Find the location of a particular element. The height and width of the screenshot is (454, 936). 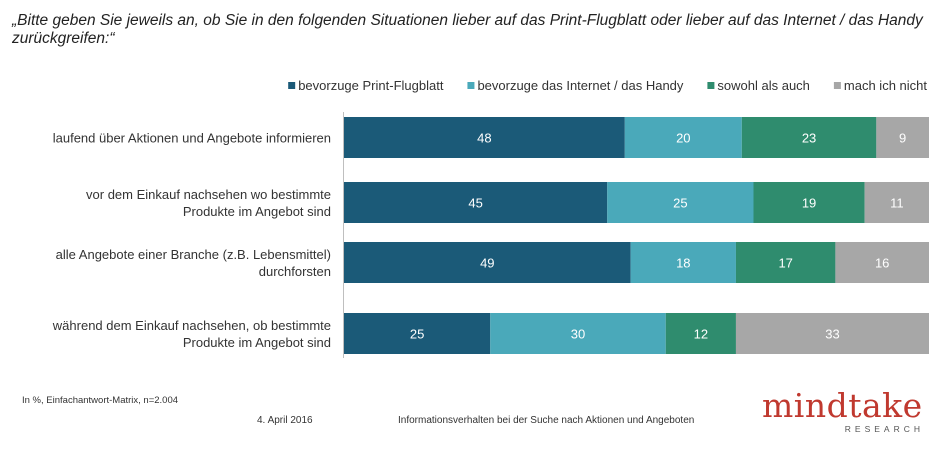

bar-row: 49 18 17 16 is located at coordinates (636, 262).